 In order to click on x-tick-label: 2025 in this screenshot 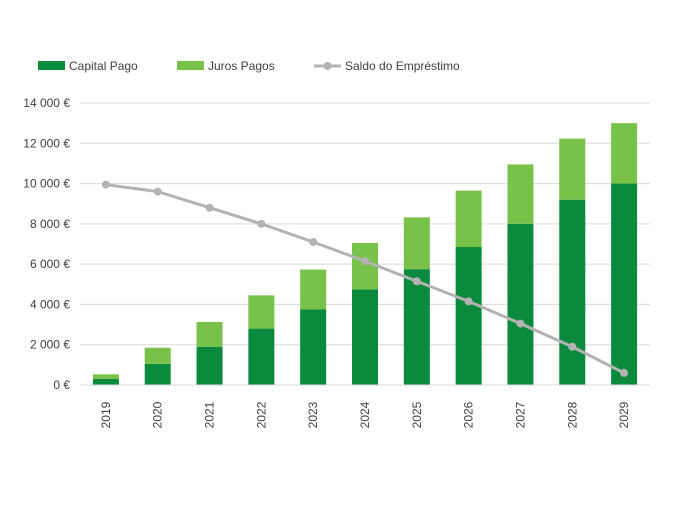, I will do `click(417, 414)`.